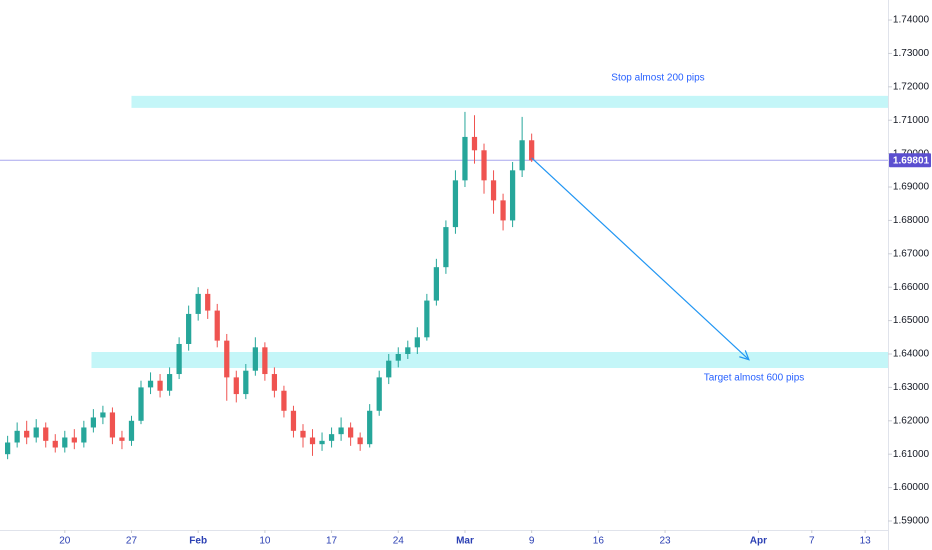 Image resolution: width=932 pixels, height=550 pixels. I want to click on y-tick-label: 1.74000, so click(911, 20).